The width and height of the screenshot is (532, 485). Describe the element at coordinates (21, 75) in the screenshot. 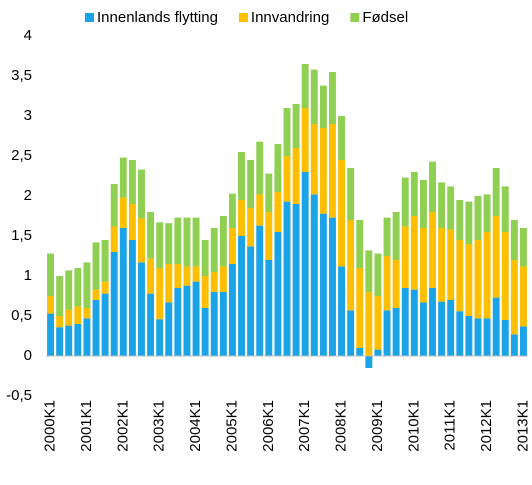

I see `y-tick-label: 3,5` at that location.